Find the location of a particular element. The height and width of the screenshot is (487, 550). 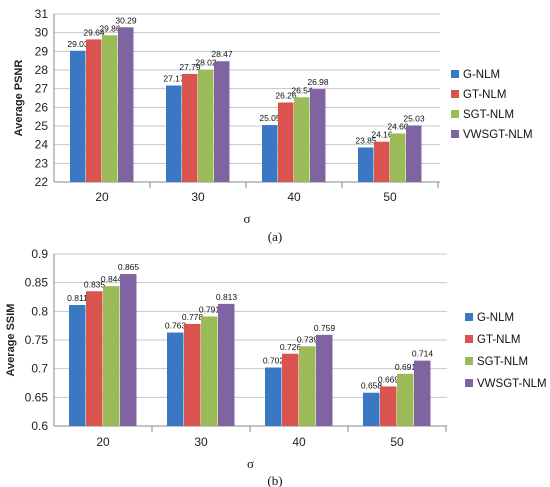

data-label: 28.47 is located at coordinates (222, 54).